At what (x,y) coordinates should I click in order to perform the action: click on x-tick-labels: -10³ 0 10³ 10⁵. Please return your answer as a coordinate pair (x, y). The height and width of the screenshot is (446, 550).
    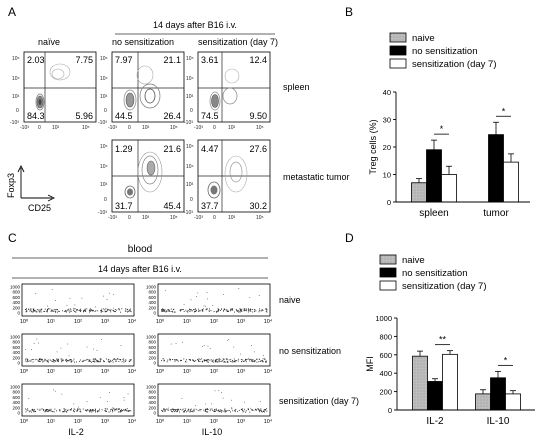
    Looking at the image, I should click on (229, 128).